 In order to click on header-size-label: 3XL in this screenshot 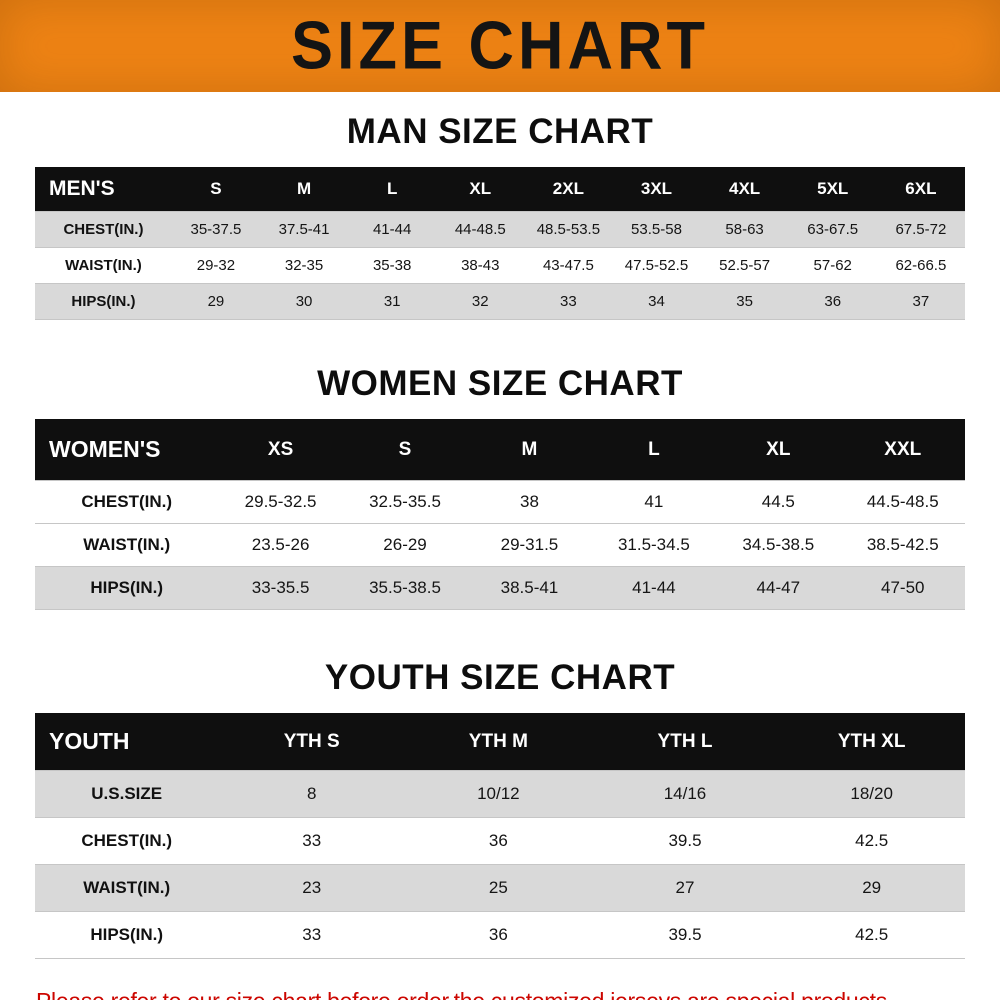, I will do `click(656, 189)`.